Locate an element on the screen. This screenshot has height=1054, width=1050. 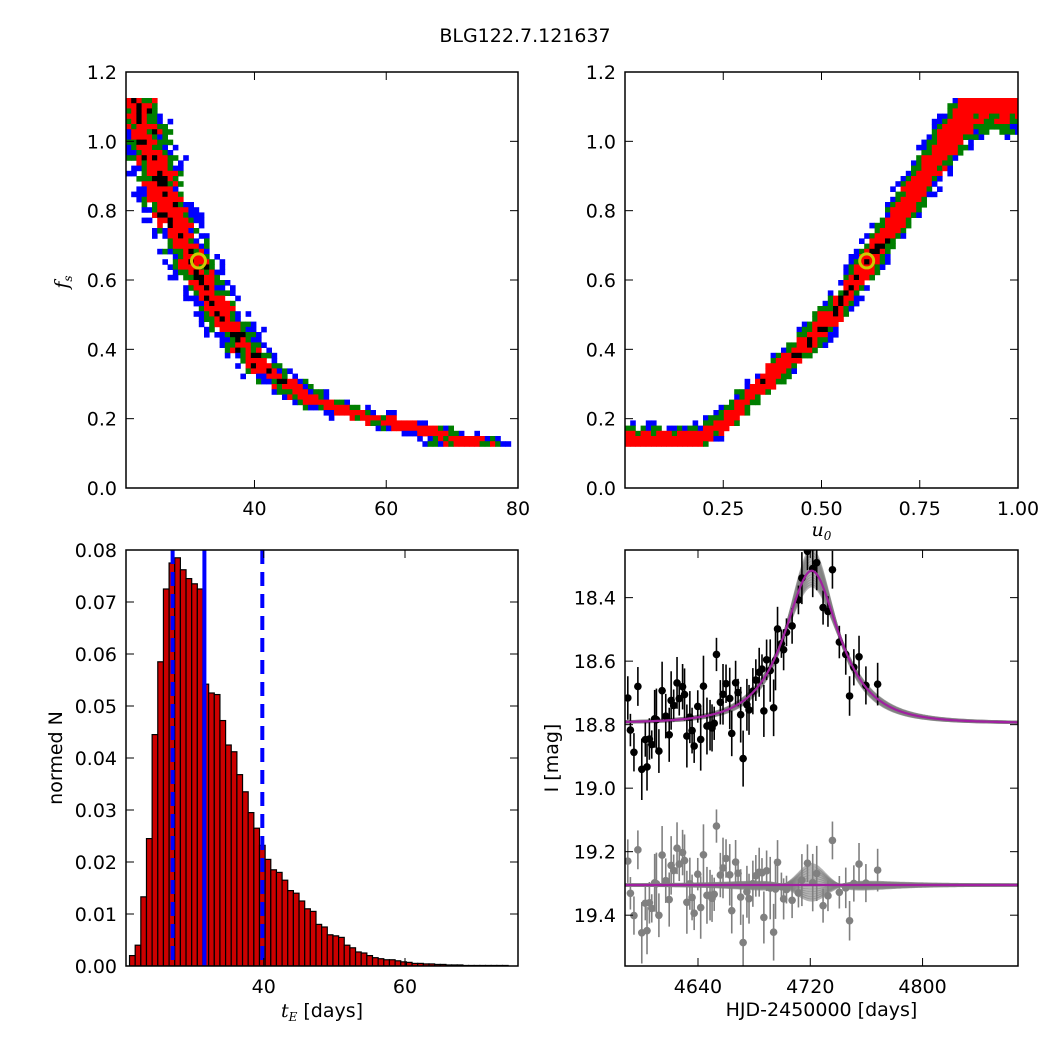
x-axis-label: HJD-2450000 [days] is located at coordinates (822, 1010).